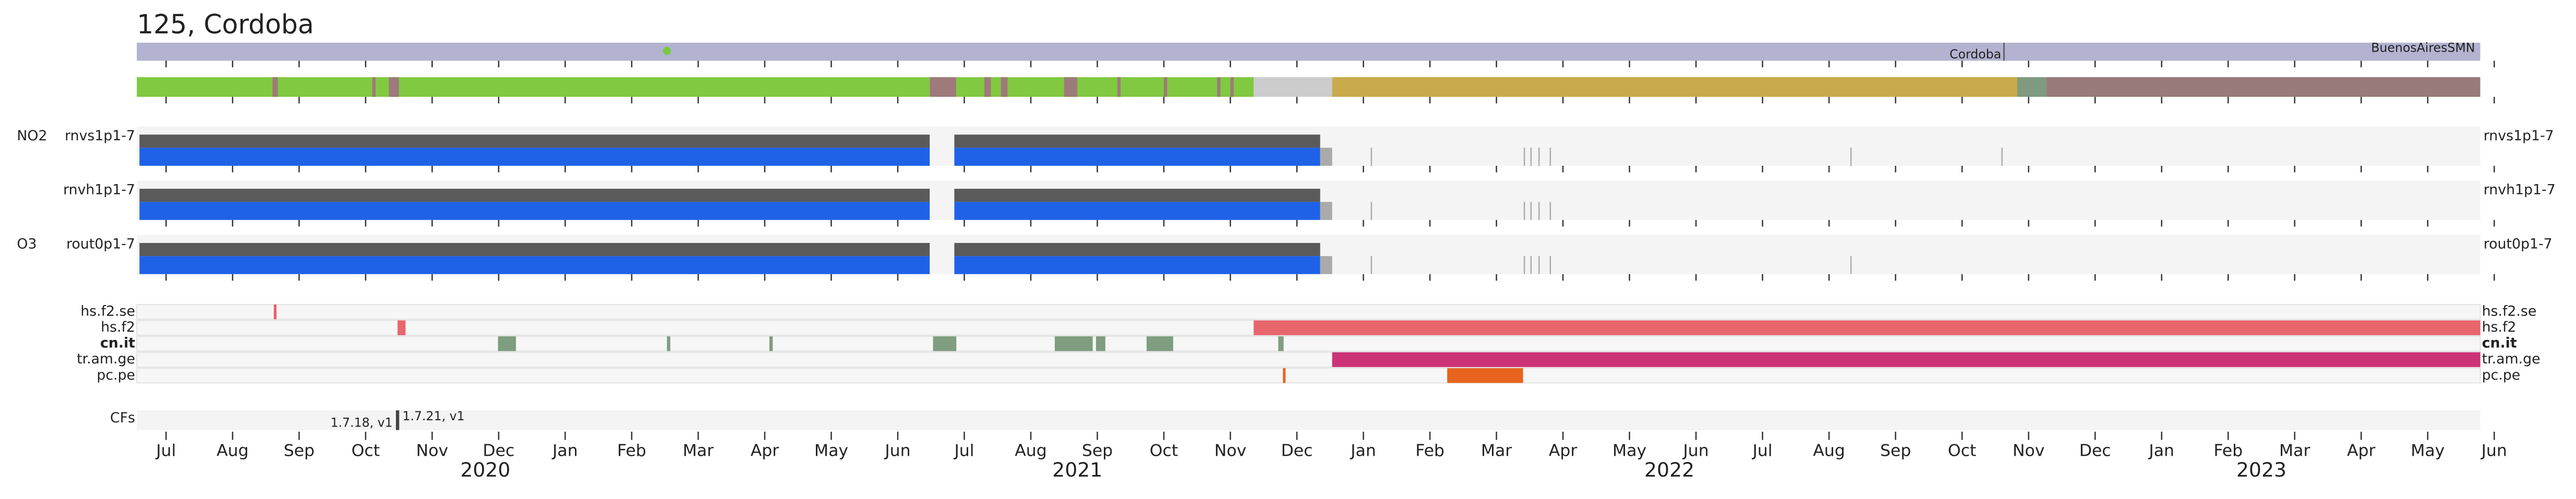  Describe the element at coordinates (225, 24) in the screenshot. I see `chart-title: 125, Cordoba` at that location.